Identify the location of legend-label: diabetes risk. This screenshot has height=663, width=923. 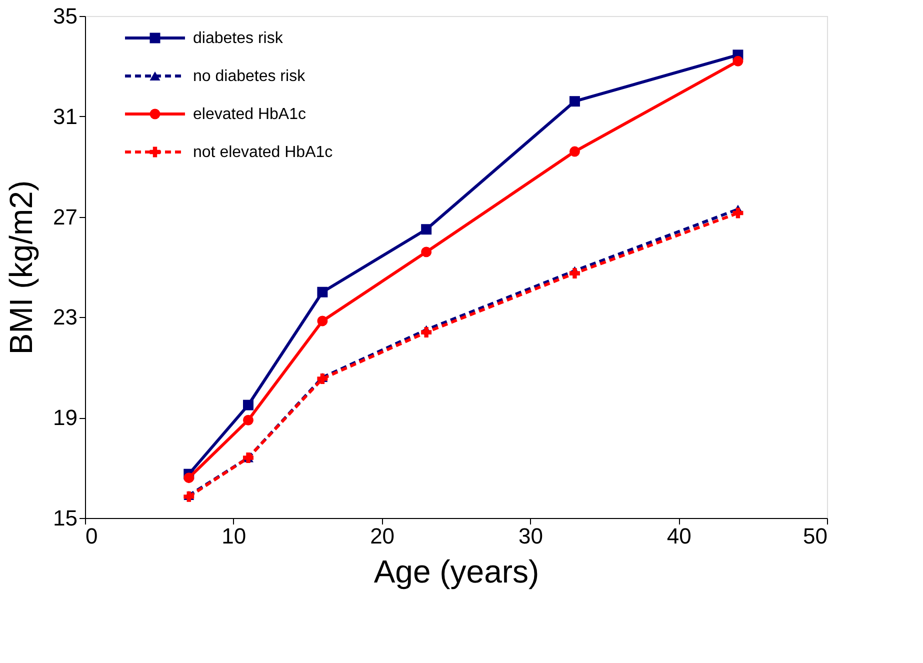
(238, 38).